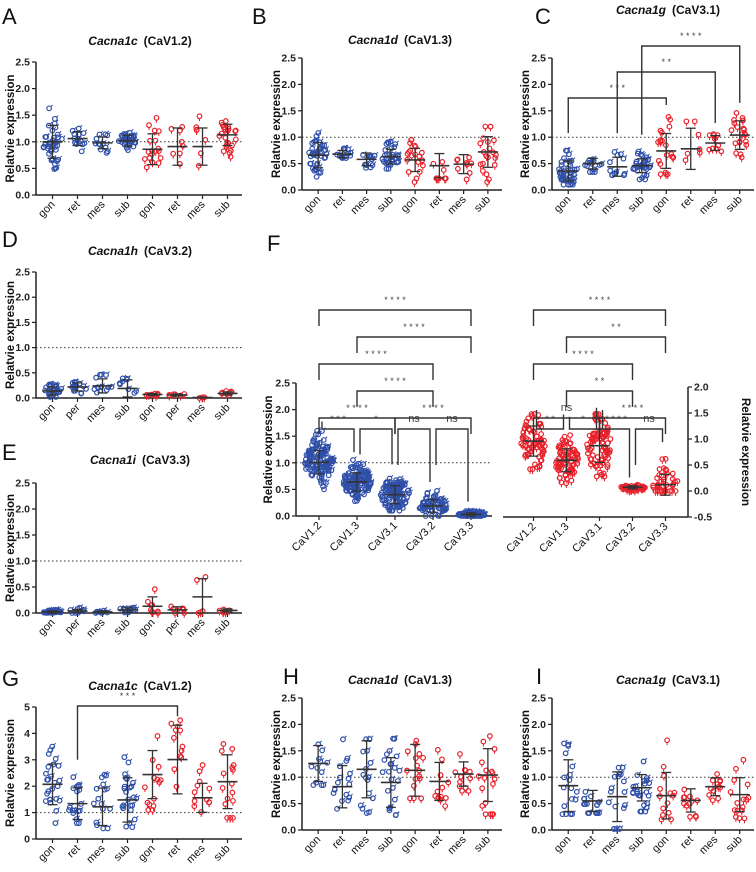 The height and width of the screenshot is (872, 756). I want to click on y-tick-label: 1.0, so click(22, 142).